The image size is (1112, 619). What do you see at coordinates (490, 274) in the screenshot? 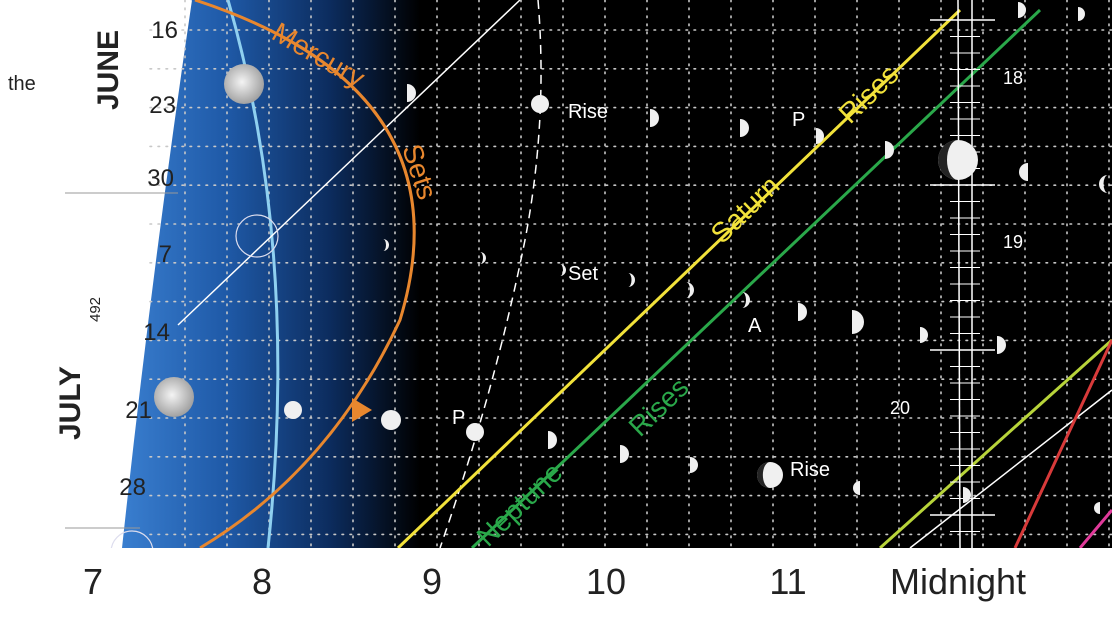
I see `dashed-track` at bounding box center [490, 274].